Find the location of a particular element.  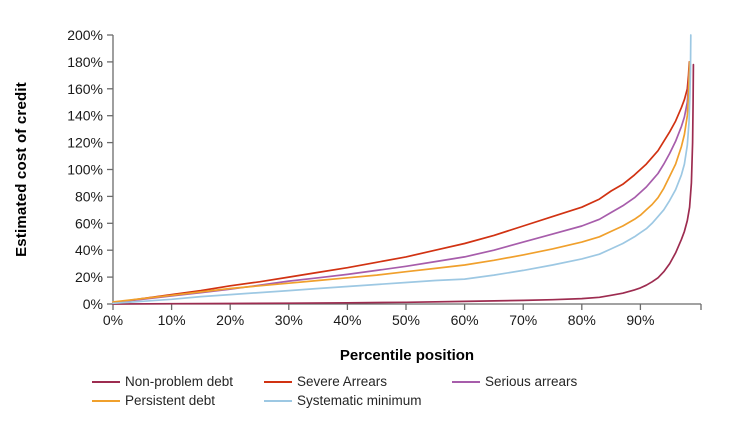

legend-item: Systematic minimum is located at coordinates (358, 400).